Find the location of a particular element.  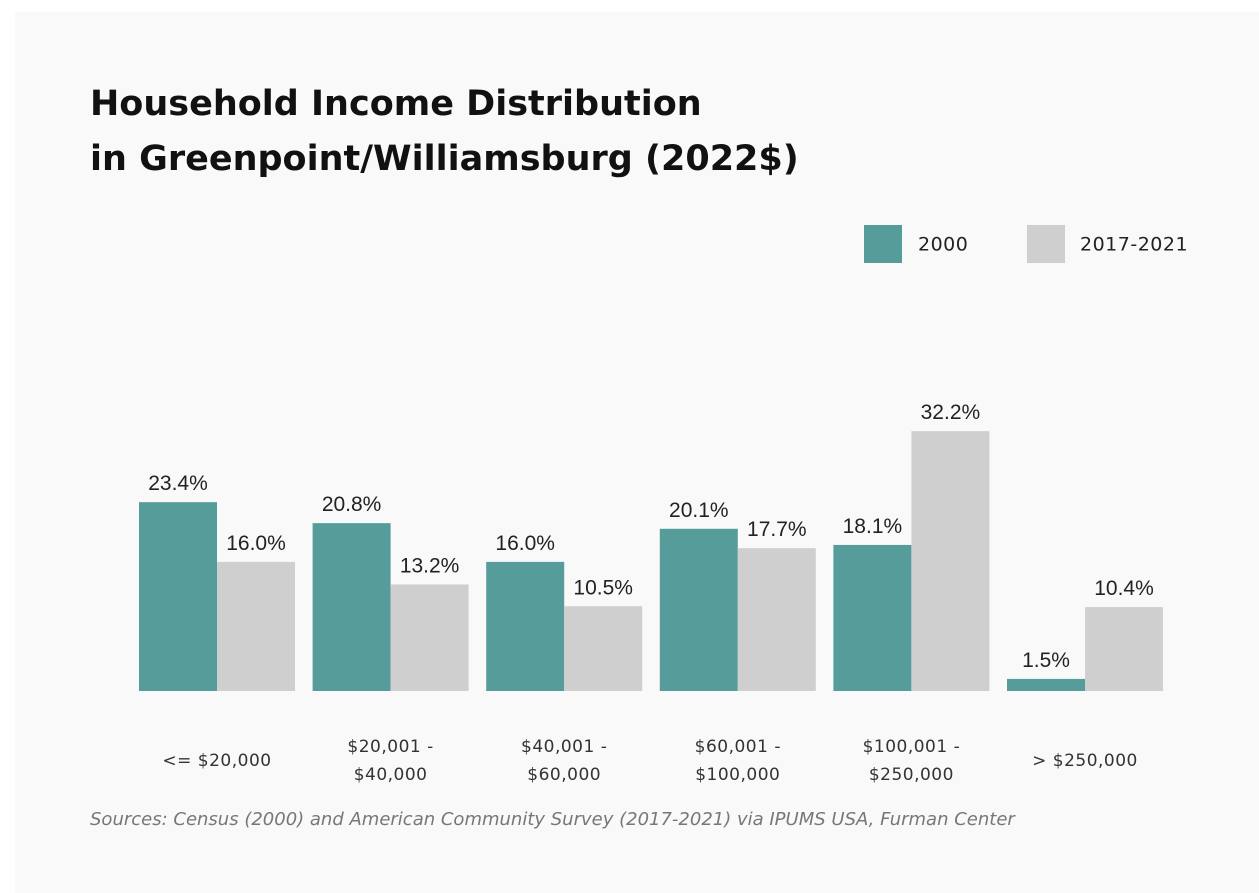

legend-label: 2017-2021 is located at coordinates (1134, 245).